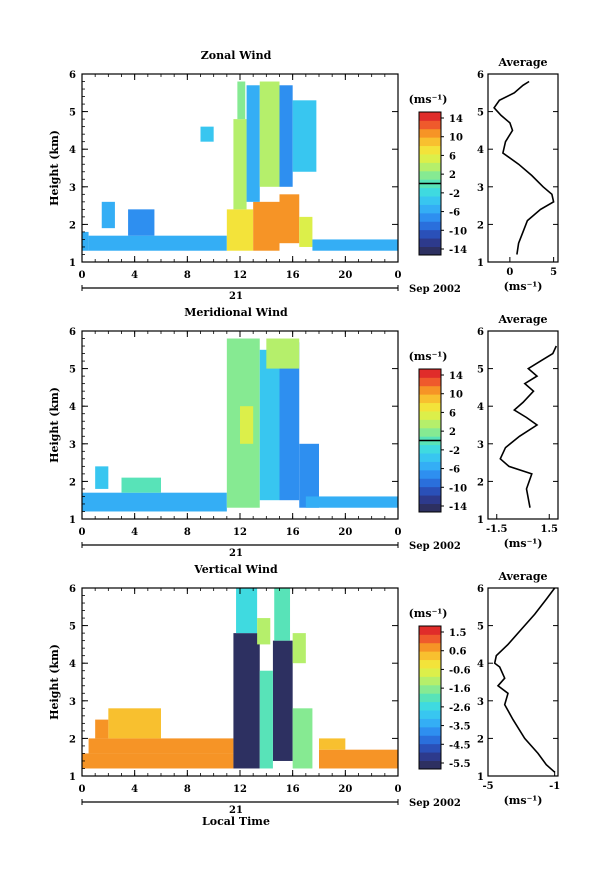 The height and width of the screenshot is (873, 613). I want to click on y-tick-label: 1, so click(72, 520).